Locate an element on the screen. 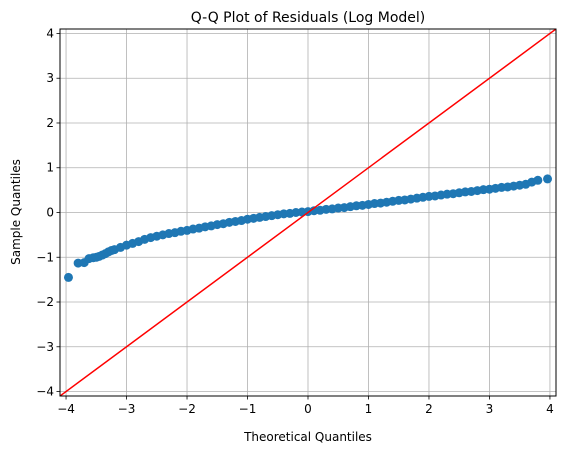 The image size is (565, 453). x-tick-label: −1 is located at coordinates (248, 409).